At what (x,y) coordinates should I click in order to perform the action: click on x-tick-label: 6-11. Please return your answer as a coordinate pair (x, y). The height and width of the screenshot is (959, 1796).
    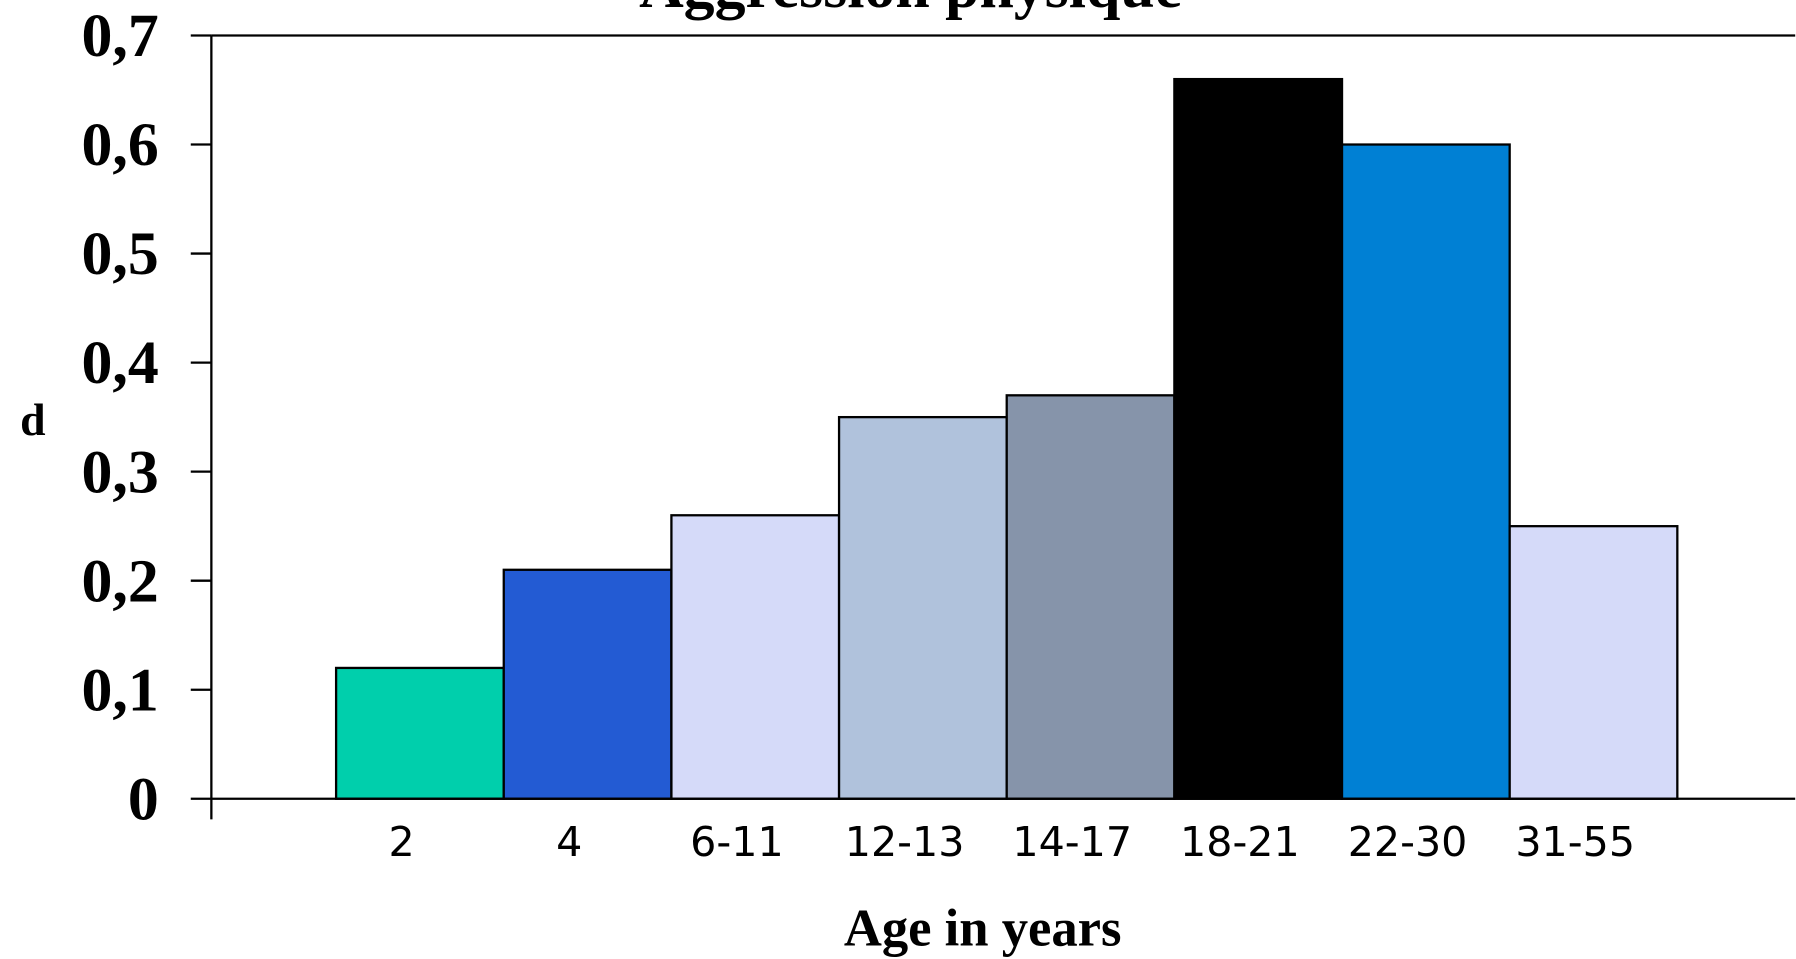
    Looking at the image, I should click on (736, 842).